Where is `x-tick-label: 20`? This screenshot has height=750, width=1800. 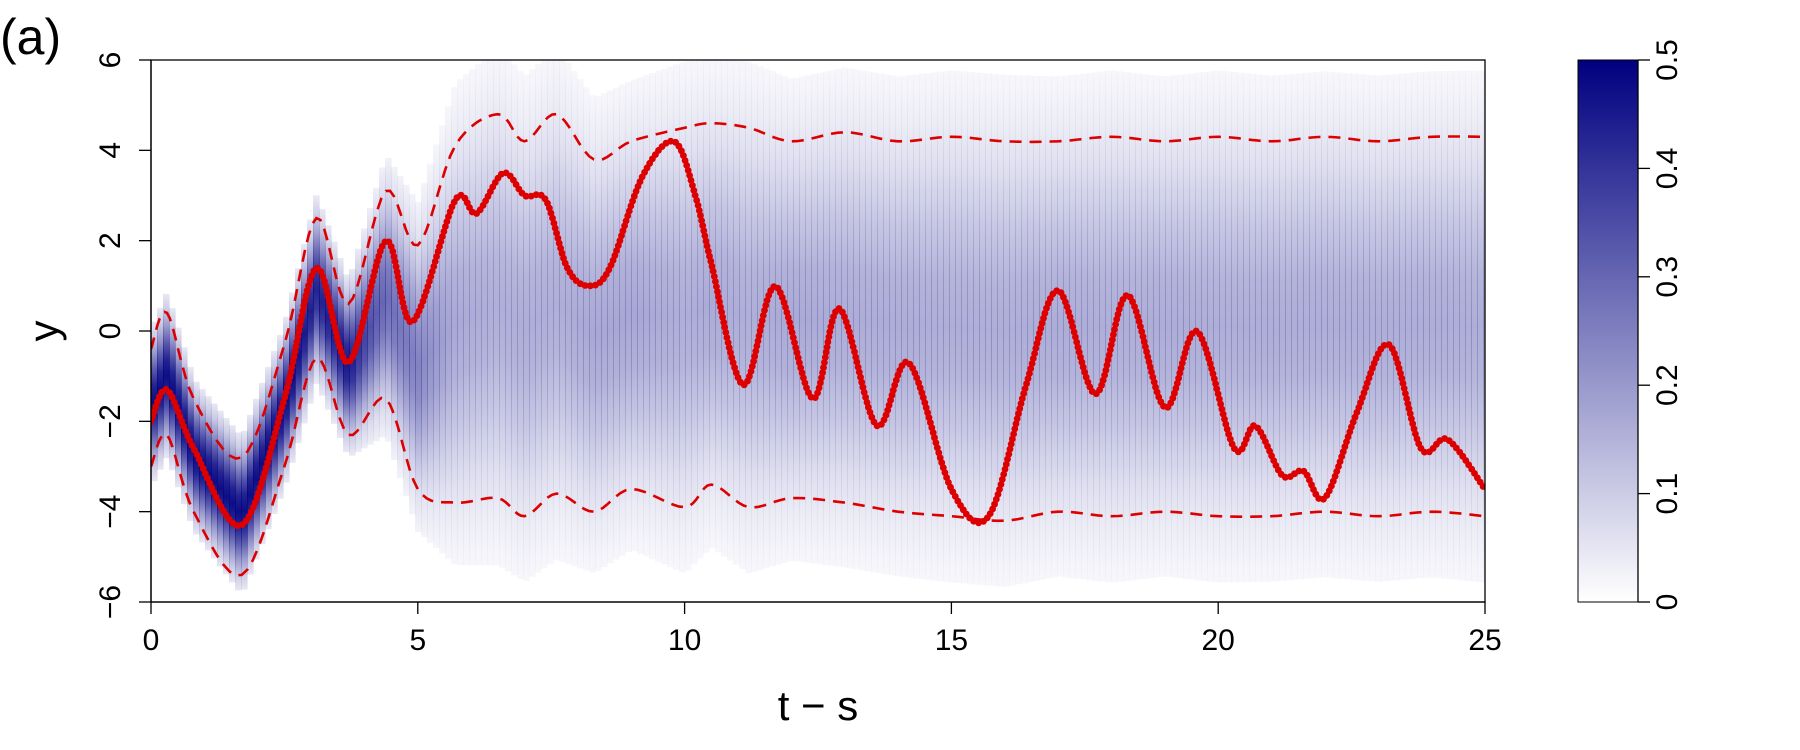 x-tick-label: 20 is located at coordinates (1218, 640).